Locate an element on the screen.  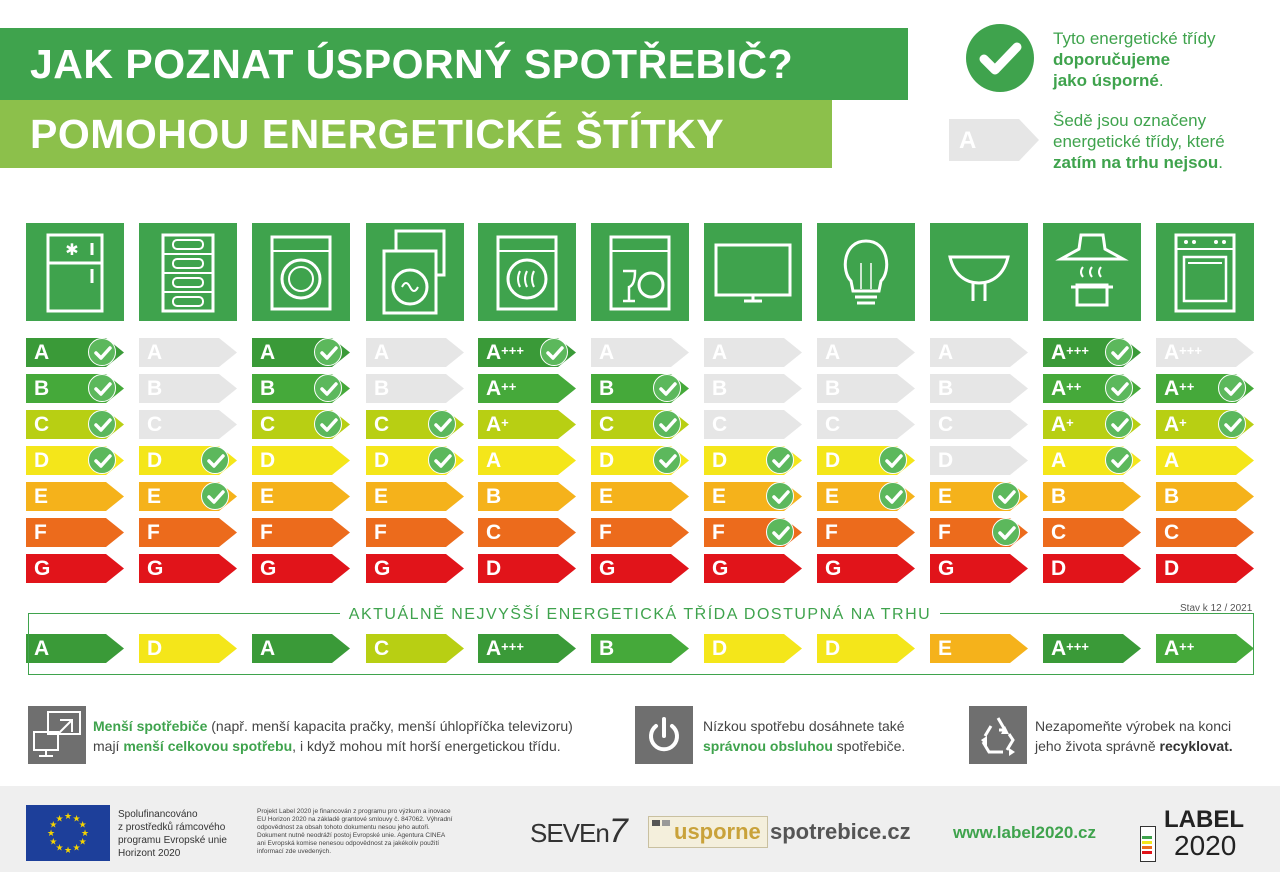
page-subtitle: POMOHOU ENERGETICKÉ ŠTÍTKY is located at coordinates (377, 134).